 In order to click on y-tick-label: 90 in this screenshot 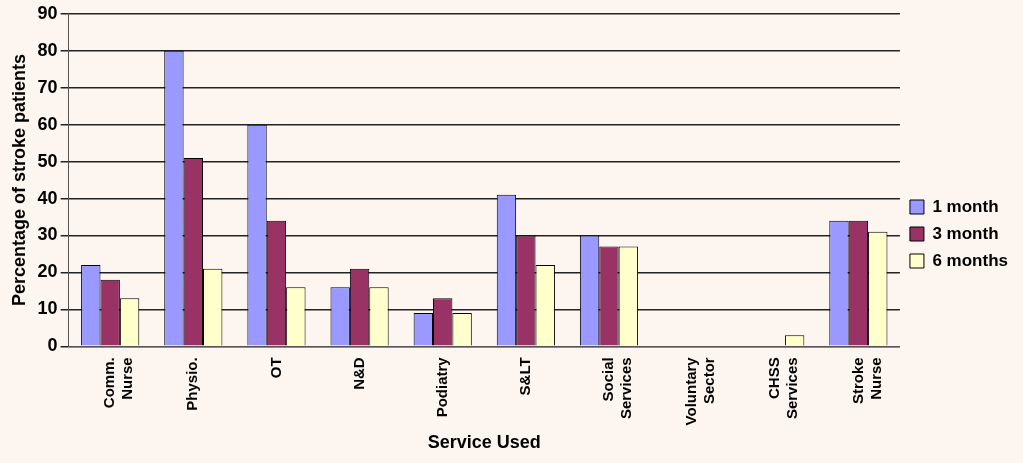, I will do `click(47, 12)`.